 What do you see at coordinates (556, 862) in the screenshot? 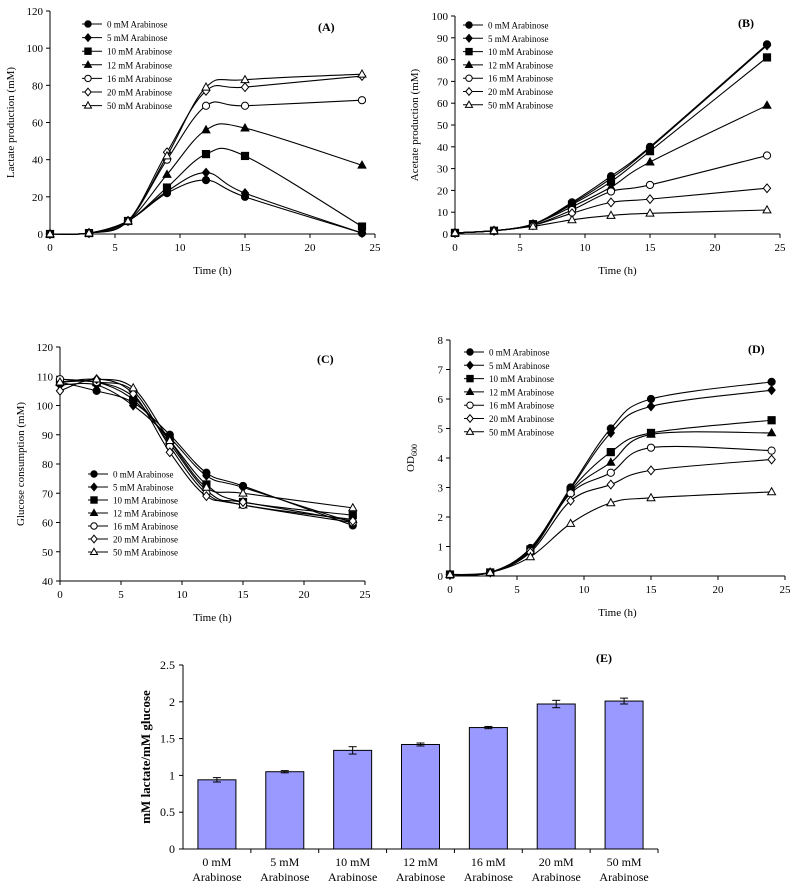
I see `x-tick-label: 20 mM` at bounding box center [556, 862].